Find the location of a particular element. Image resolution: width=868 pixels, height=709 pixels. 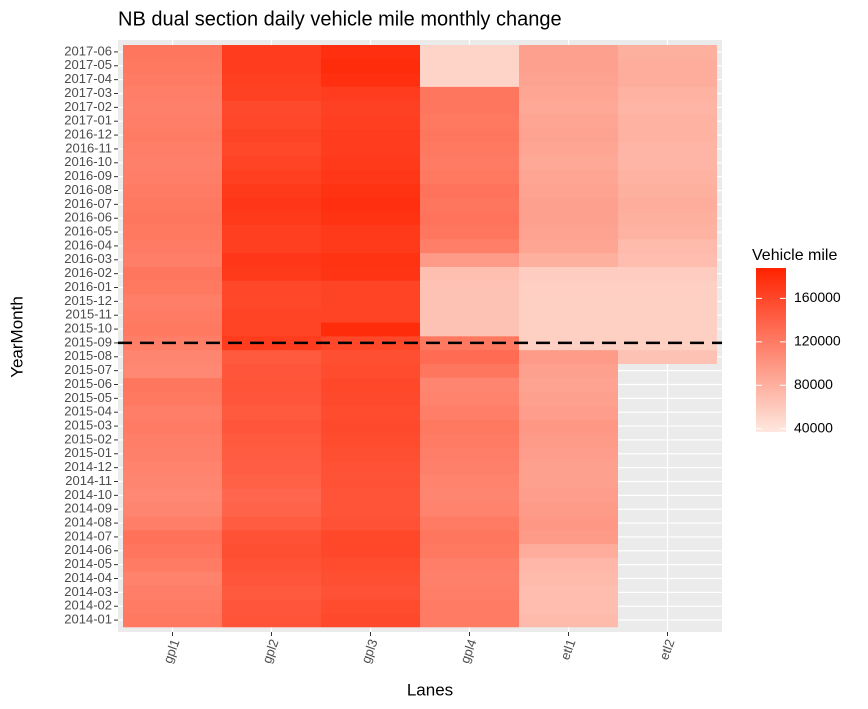

y-tick-label: 2016-01 is located at coordinates (88, 286).